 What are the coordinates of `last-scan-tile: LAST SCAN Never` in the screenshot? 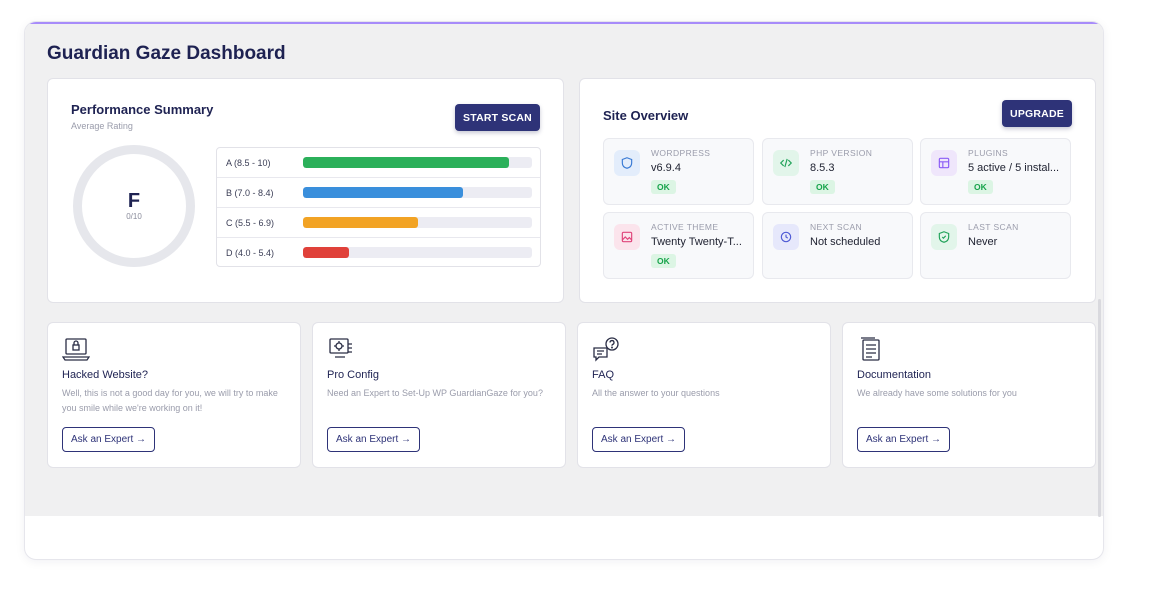 It's located at (995, 245).